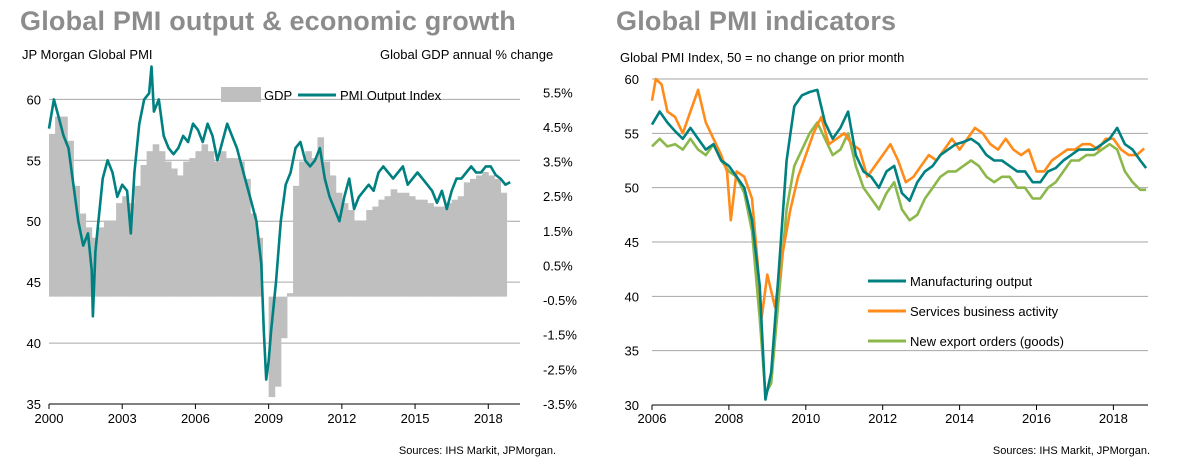 This screenshot has height=471, width=1178. I want to click on y2-tick-label: -1.5%, so click(560, 335).